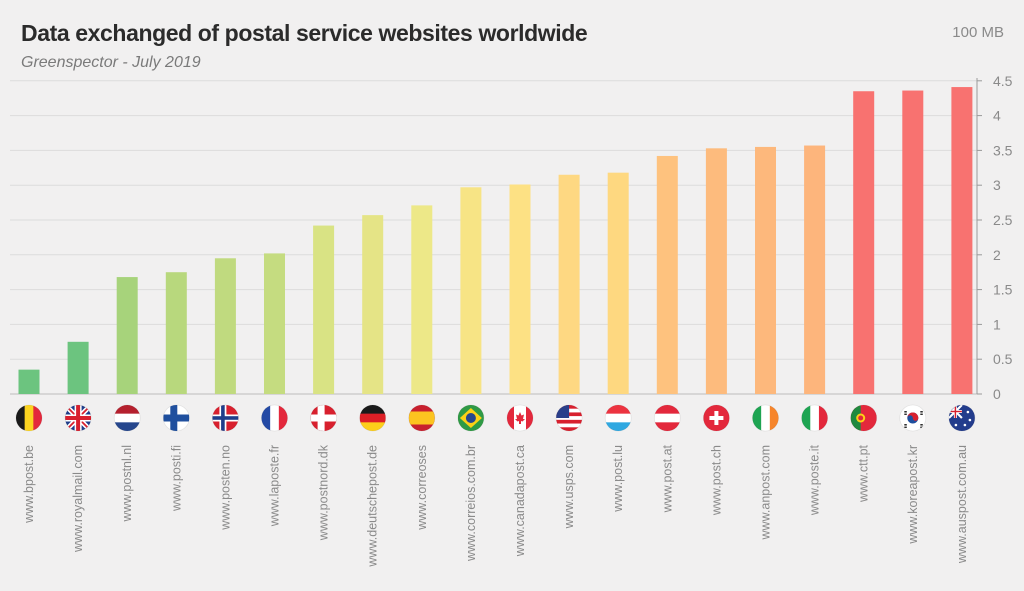 This screenshot has height=591, width=1024. What do you see at coordinates (716, 480) in the screenshot?
I see `x-tick-label: www.post.ch` at bounding box center [716, 480].